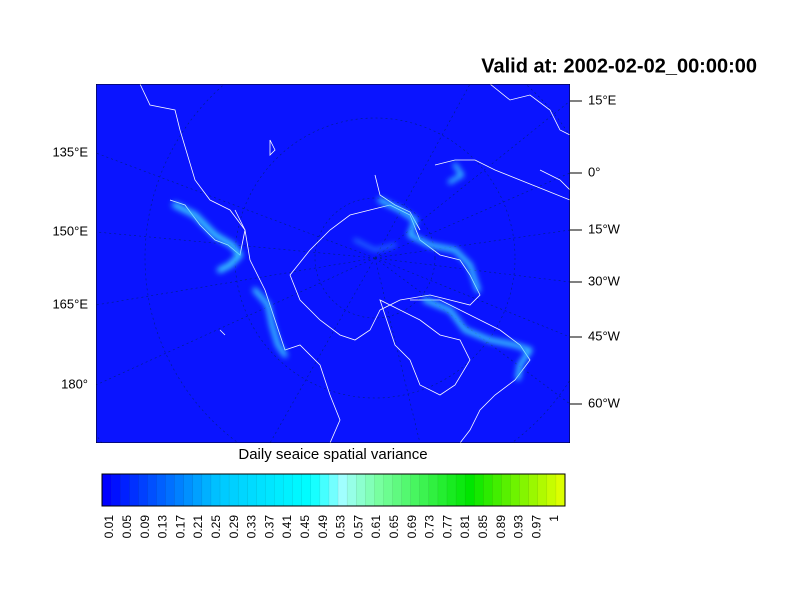 The image size is (792, 612). What do you see at coordinates (602, 99) in the screenshot?
I see `lon-label: 15°E` at bounding box center [602, 99].